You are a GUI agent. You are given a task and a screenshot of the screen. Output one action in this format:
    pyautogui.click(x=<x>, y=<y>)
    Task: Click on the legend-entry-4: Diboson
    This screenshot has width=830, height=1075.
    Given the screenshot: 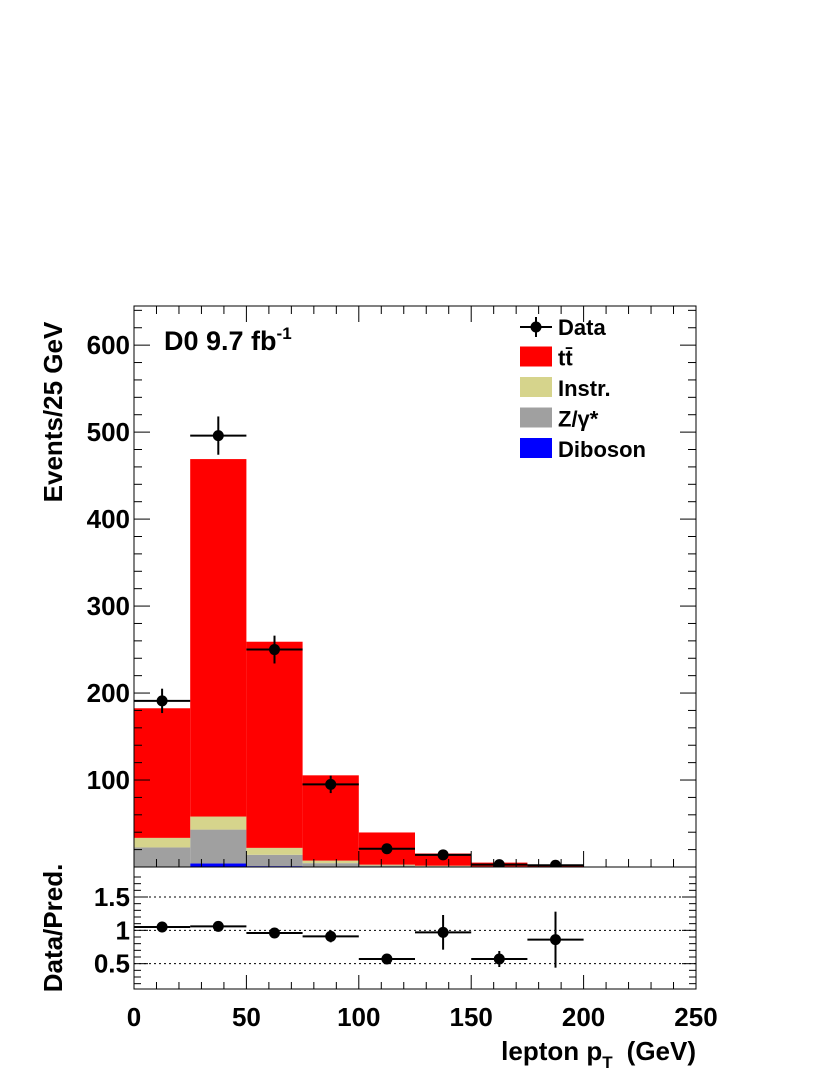 What is the action you would take?
    pyautogui.click(x=583, y=449)
    